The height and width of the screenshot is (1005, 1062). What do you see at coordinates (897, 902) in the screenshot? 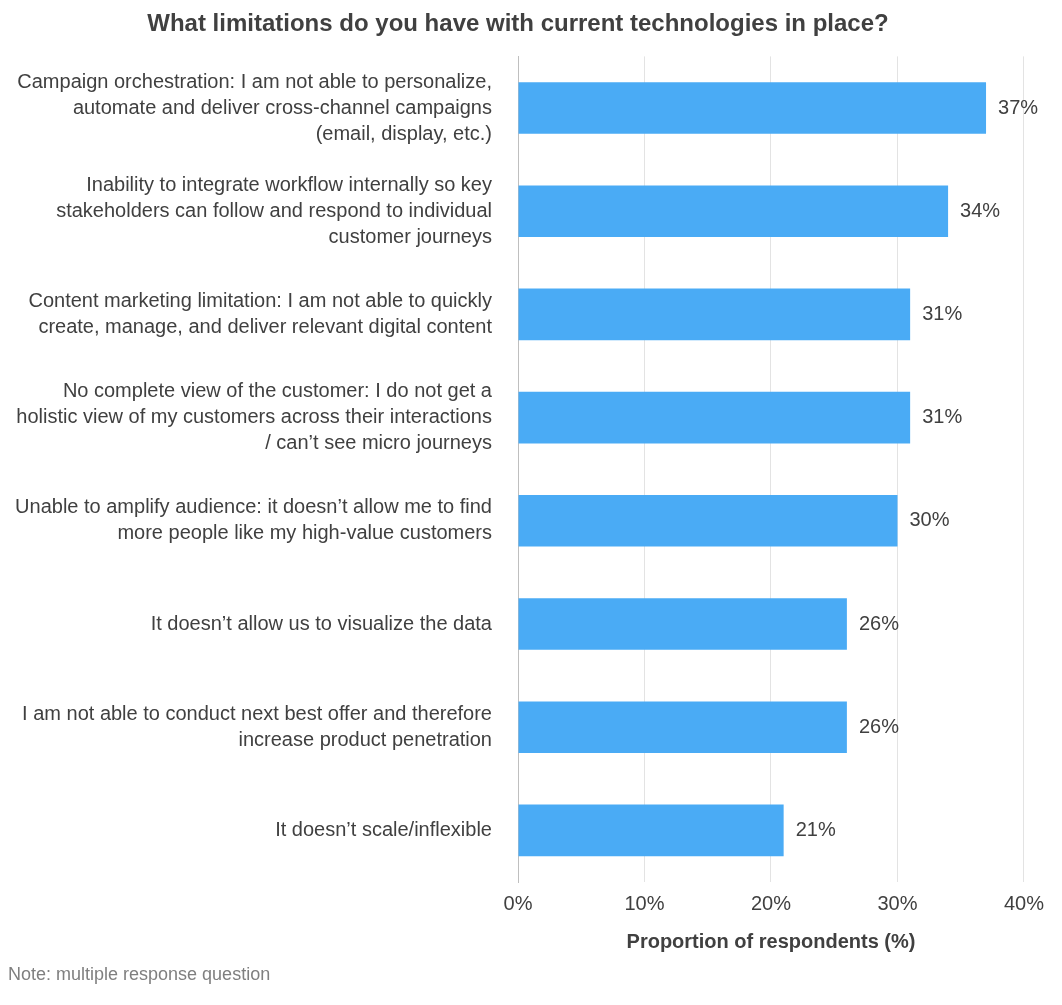
I see `x-tick-label: 30%` at bounding box center [897, 902].